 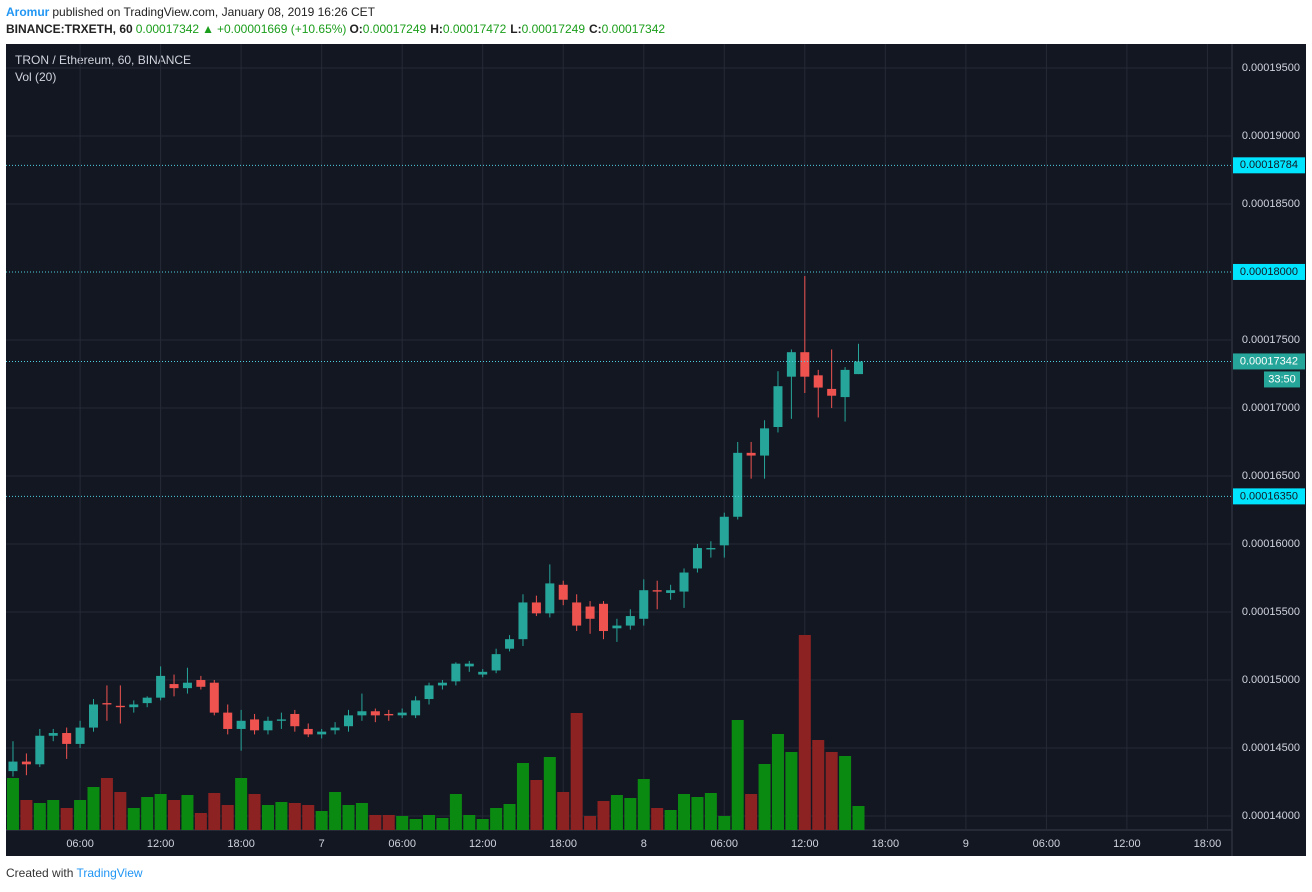 What do you see at coordinates (109, 873) in the screenshot?
I see `footer-brand: TradingView` at bounding box center [109, 873].